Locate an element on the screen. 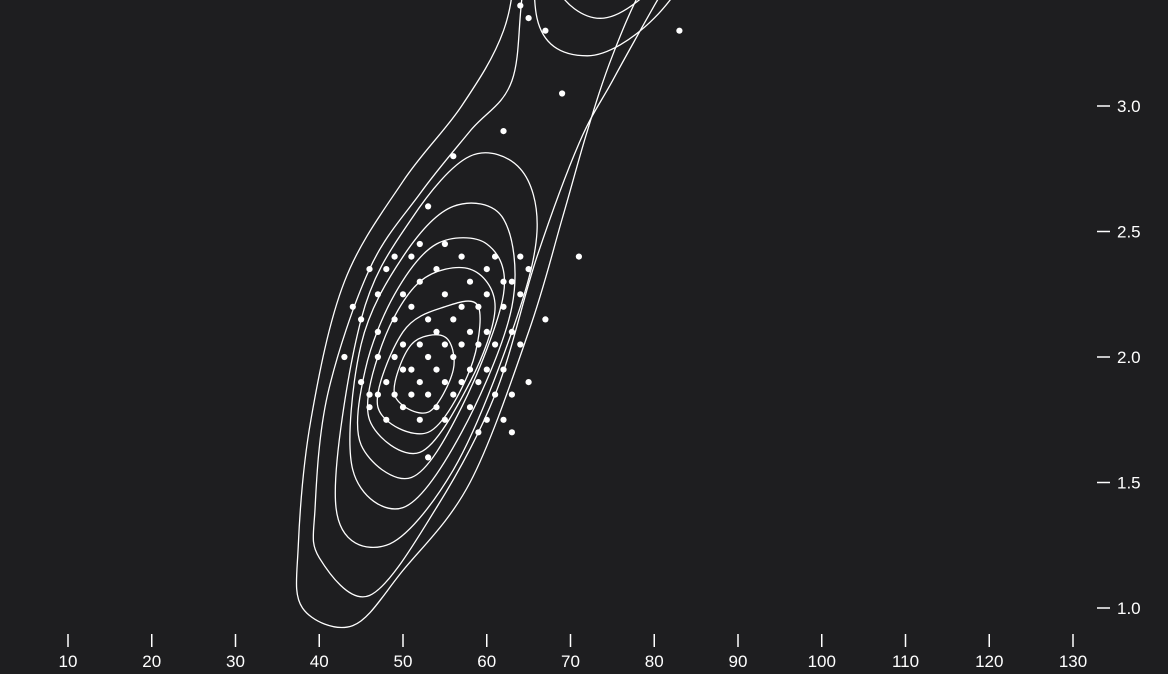  y-tick-label: 2.5 is located at coordinates (1129, 232).